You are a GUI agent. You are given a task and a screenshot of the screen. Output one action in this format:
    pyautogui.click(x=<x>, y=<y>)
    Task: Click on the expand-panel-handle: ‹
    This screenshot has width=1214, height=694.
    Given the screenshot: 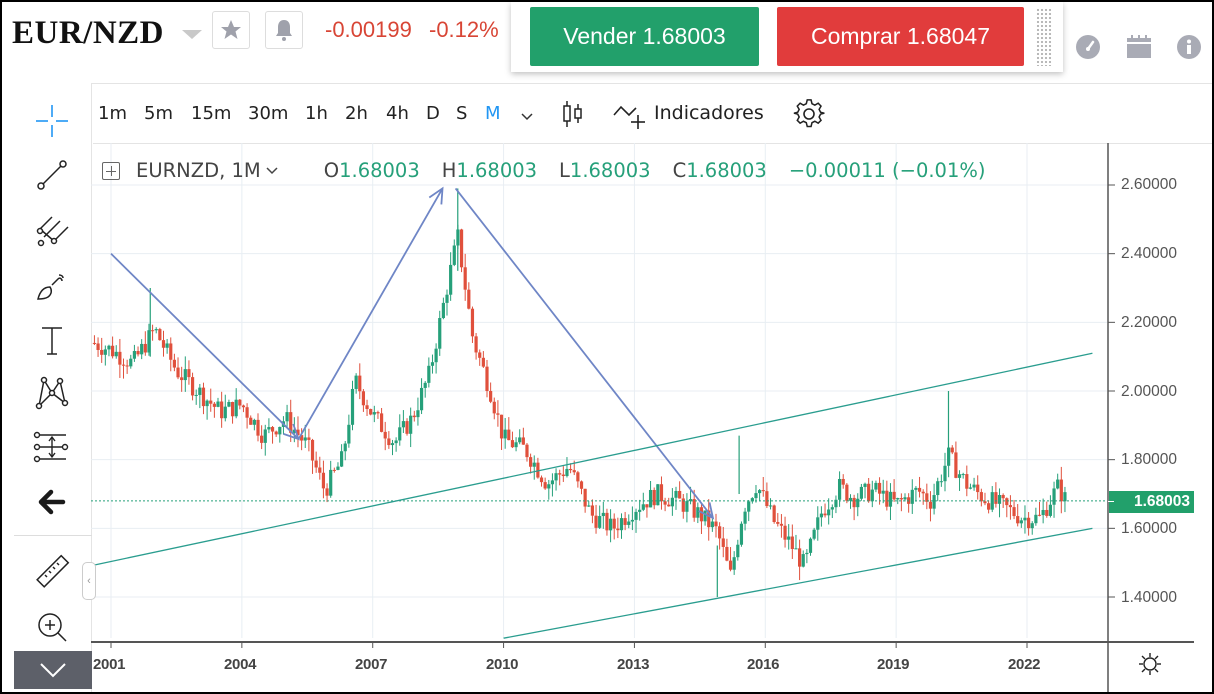 What is the action you would take?
    pyautogui.click(x=89, y=581)
    